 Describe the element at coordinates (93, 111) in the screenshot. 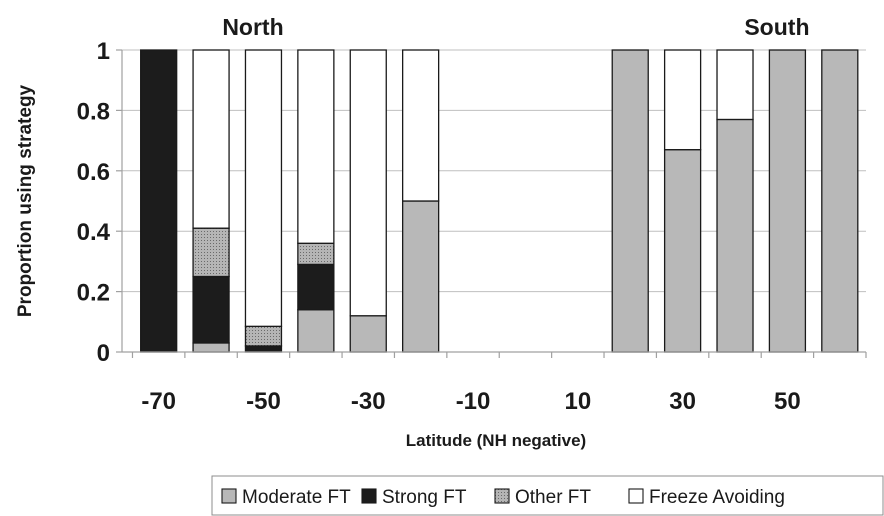

I see `y-tick-label: 0.8` at that location.